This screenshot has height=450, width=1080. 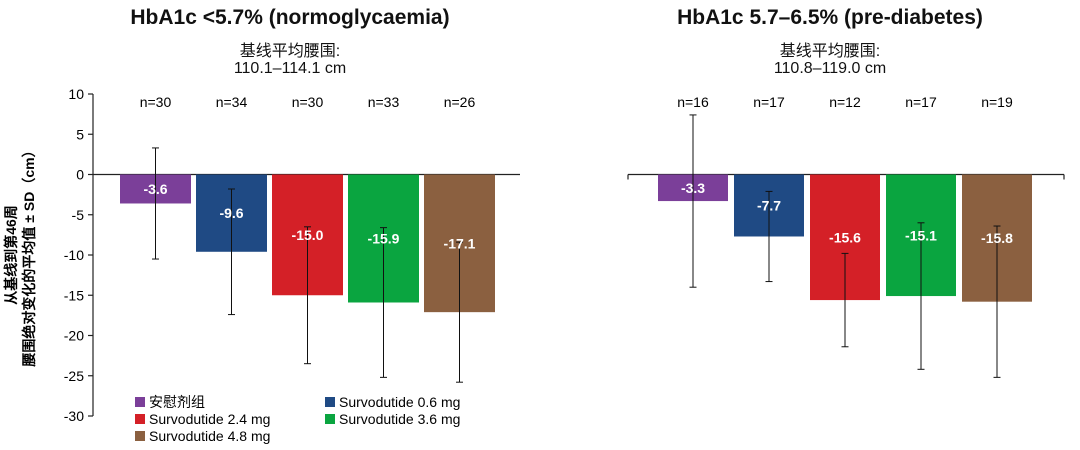 What do you see at coordinates (693, 188) in the screenshot?
I see `chart-2-value-label-1: -3.3` at bounding box center [693, 188].